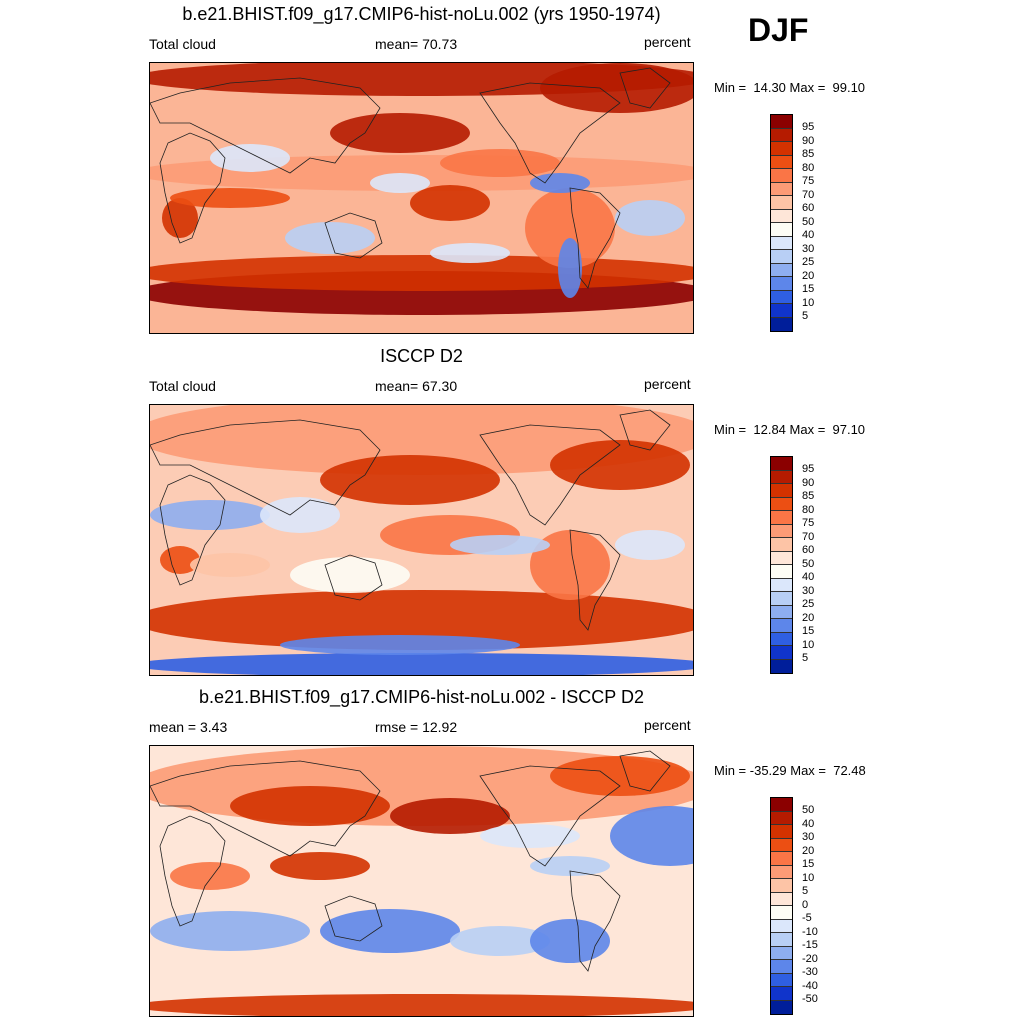  Describe the element at coordinates (810, 999) in the screenshot. I see `colorbar-tick-label: -50` at that location.